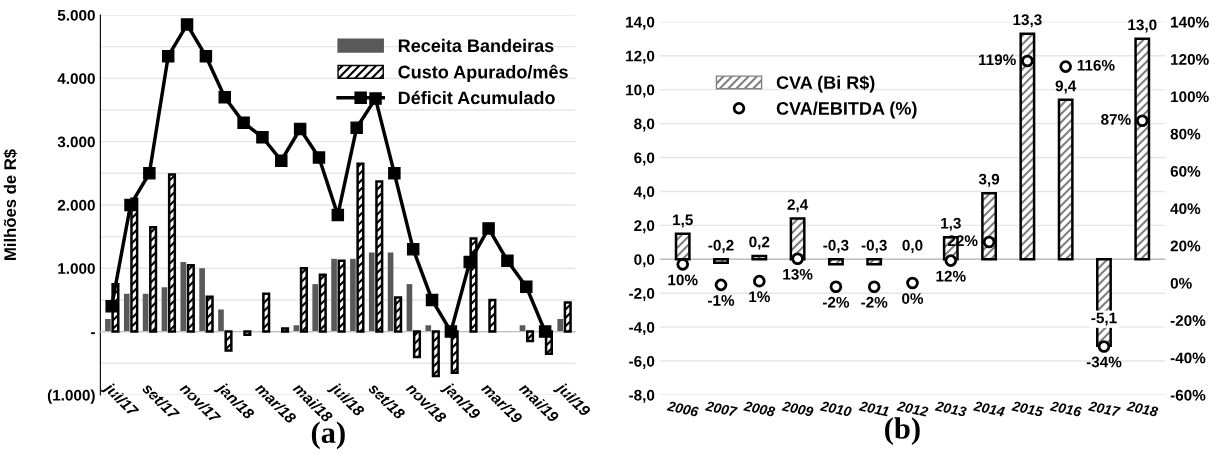 The image size is (1224, 455). What do you see at coordinates (1027, 408) in the screenshot?
I see `x-tick-label: 2015` at bounding box center [1027, 408].